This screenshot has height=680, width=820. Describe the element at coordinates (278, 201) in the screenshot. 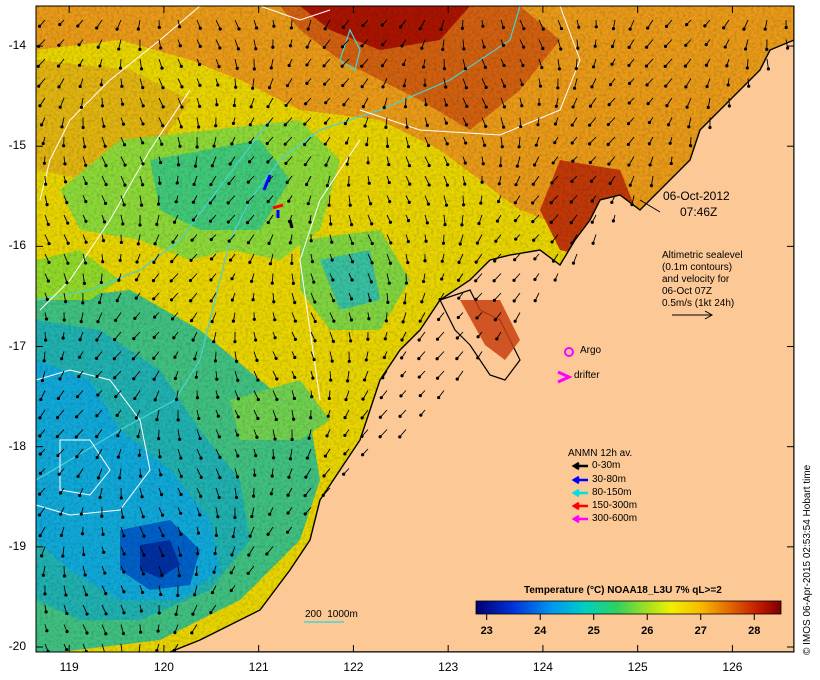

I see `mooring-arrows` at that location.